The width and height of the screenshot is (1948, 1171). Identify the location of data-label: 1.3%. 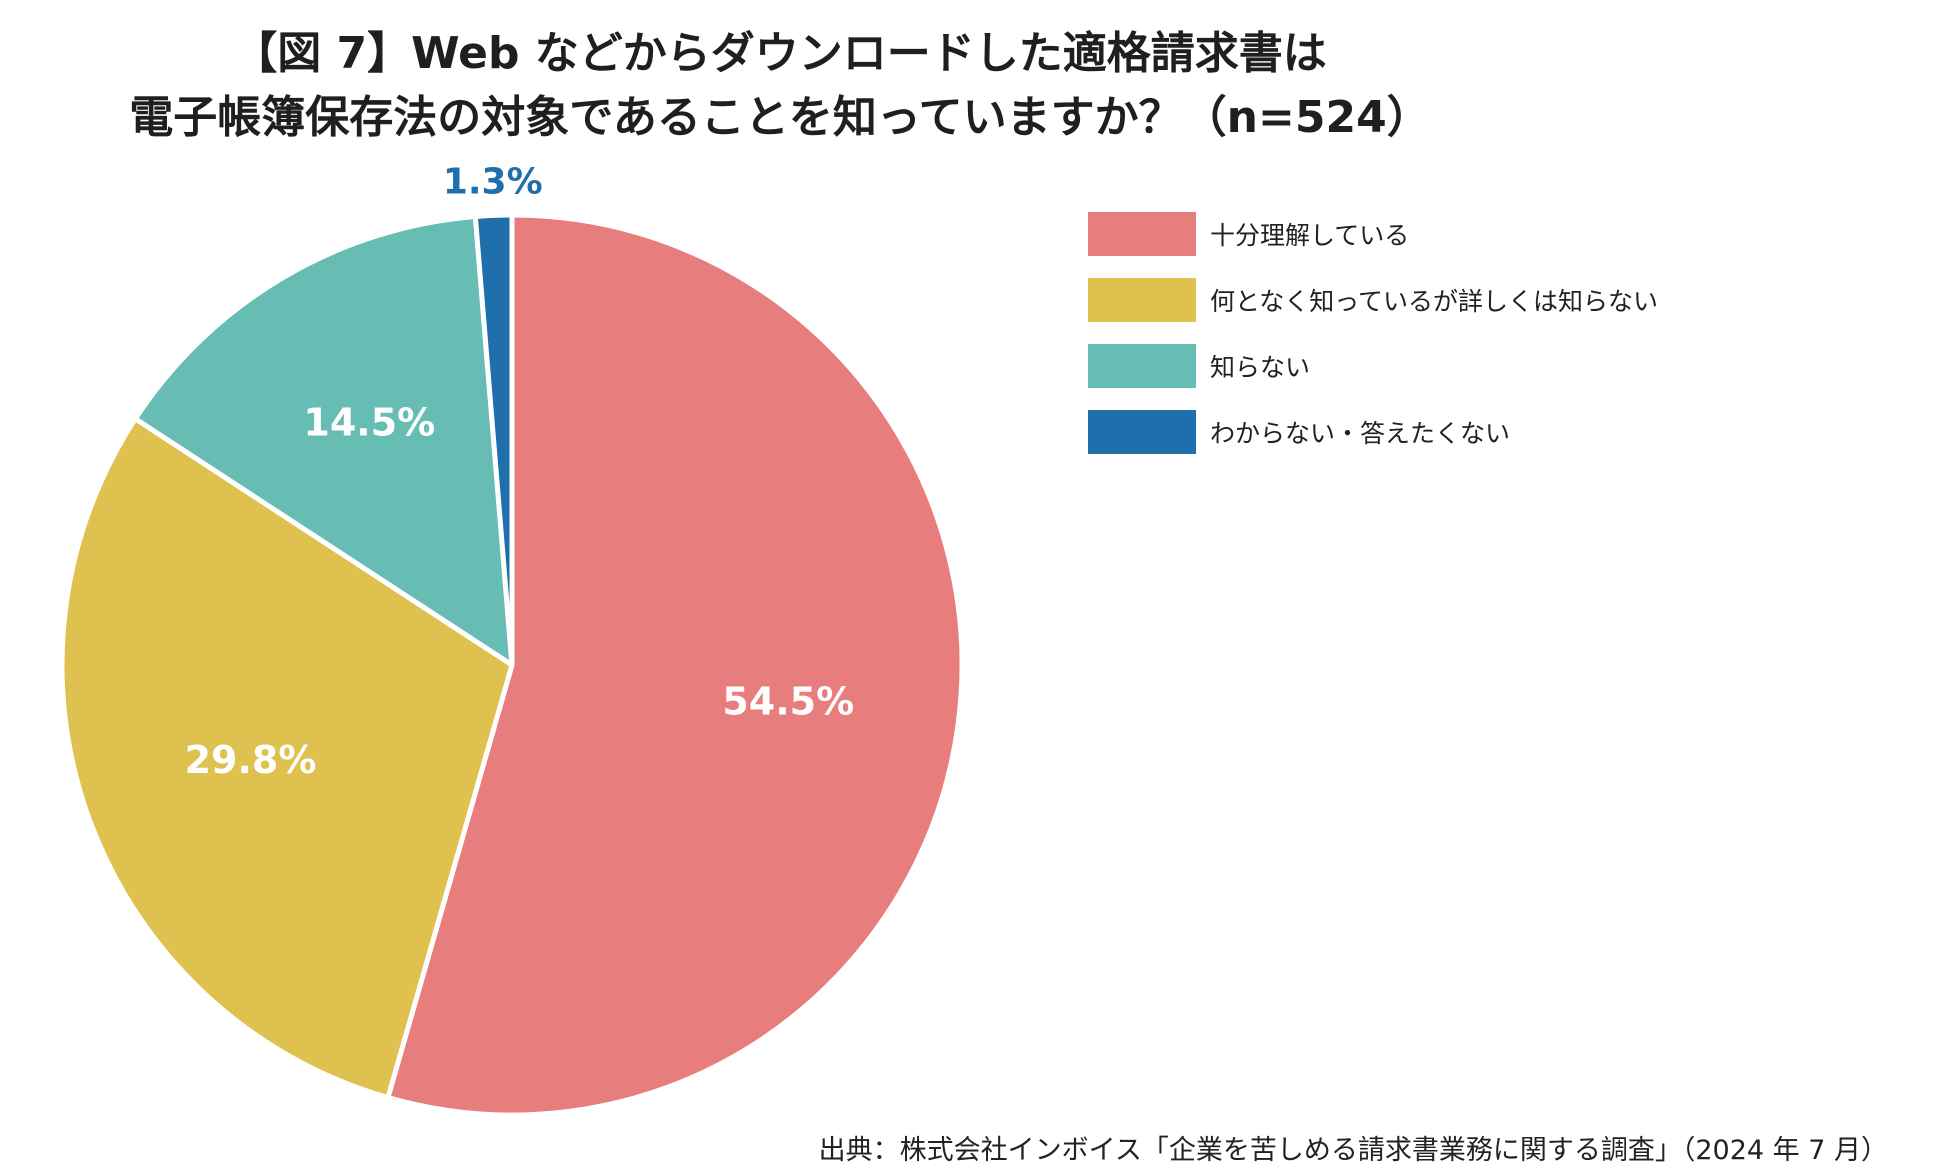
(493, 181).